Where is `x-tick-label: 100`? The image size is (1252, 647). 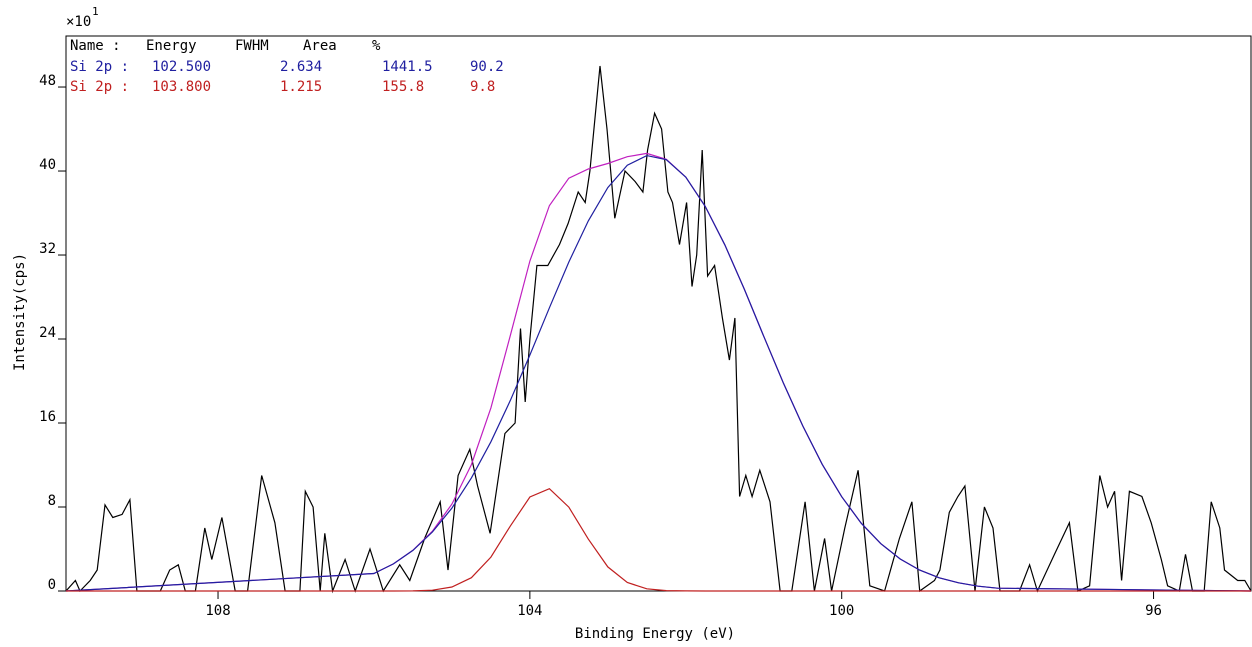 x-tick-label: 100 is located at coordinates (841, 611).